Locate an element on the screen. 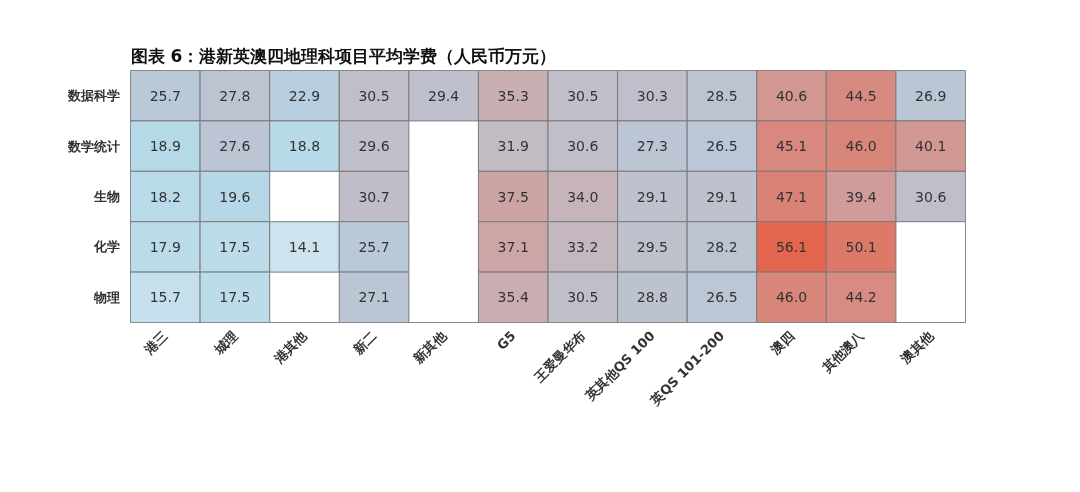 The image size is (1080, 492). data-label: 56.1 is located at coordinates (791, 246).